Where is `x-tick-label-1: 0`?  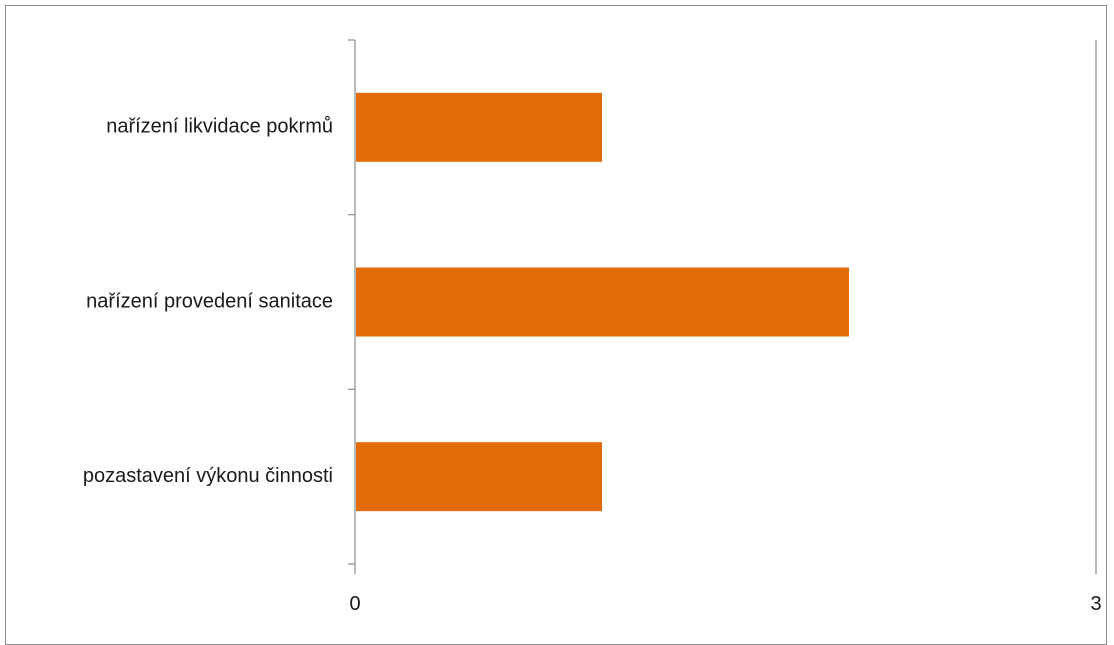
x-tick-label-1: 0 is located at coordinates (354, 604).